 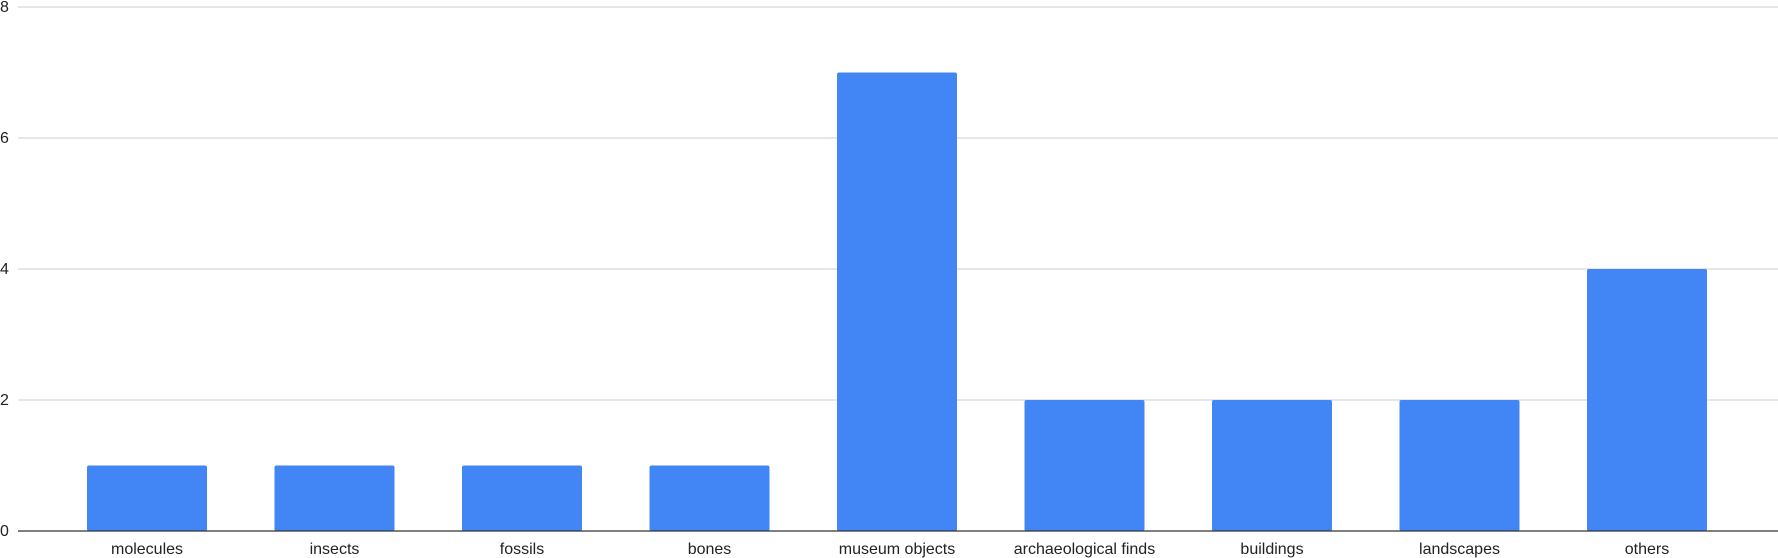 What do you see at coordinates (522, 549) in the screenshot?
I see `x-category-label: fossils` at bounding box center [522, 549].